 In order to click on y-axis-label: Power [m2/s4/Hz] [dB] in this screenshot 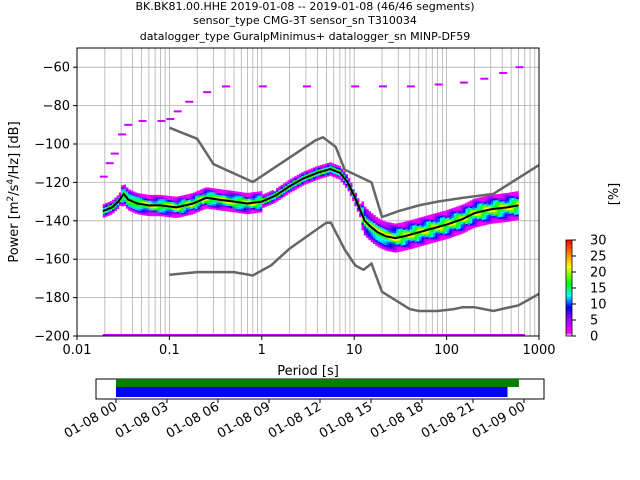, I will do `click(14, 191)`.